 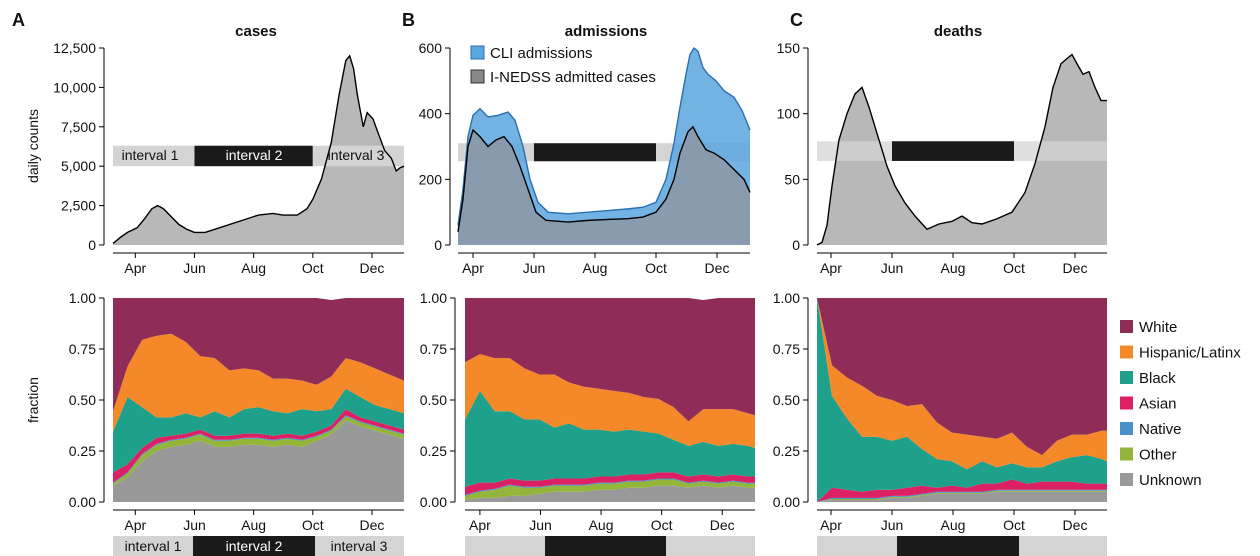 I want to click on bottom-interval-3-label: interval 3, so click(x=359, y=546).